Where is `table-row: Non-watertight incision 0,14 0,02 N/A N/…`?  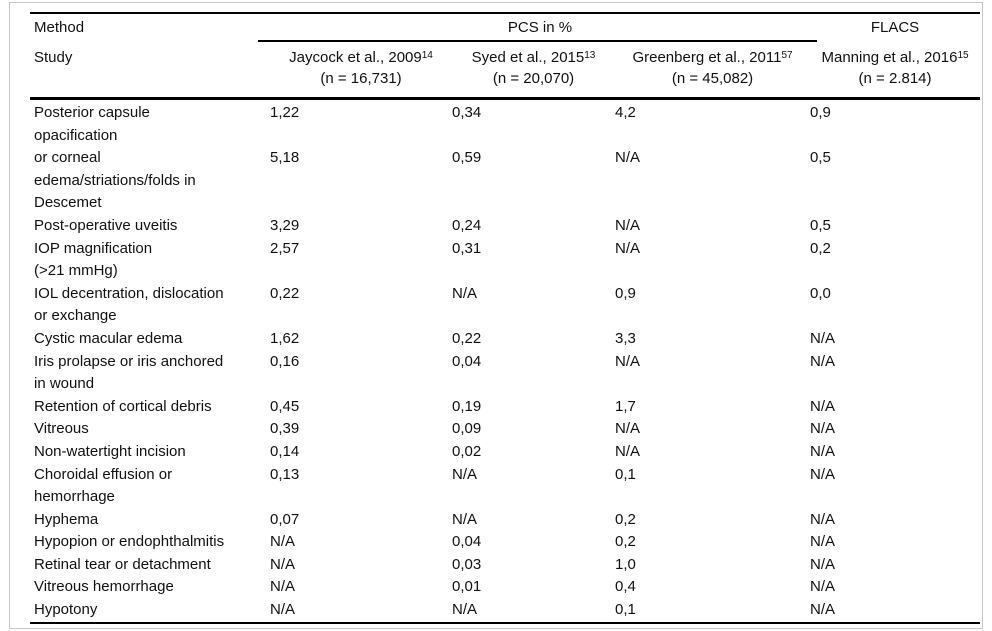 table-row: Non-watertight incision 0,14 0,02 N/A N/… is located at coordinates (505, 452).